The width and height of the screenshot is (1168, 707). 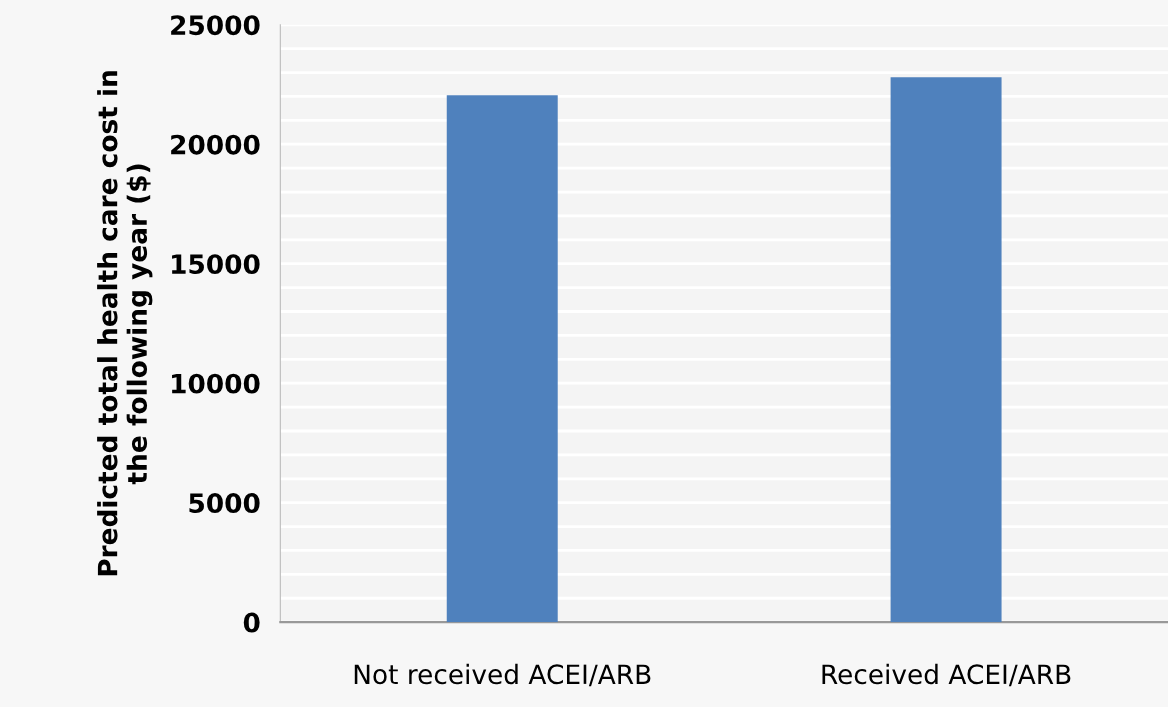 I want to click on x-tick-label: Received ACEI/ARB, so click(x=946, y=675).